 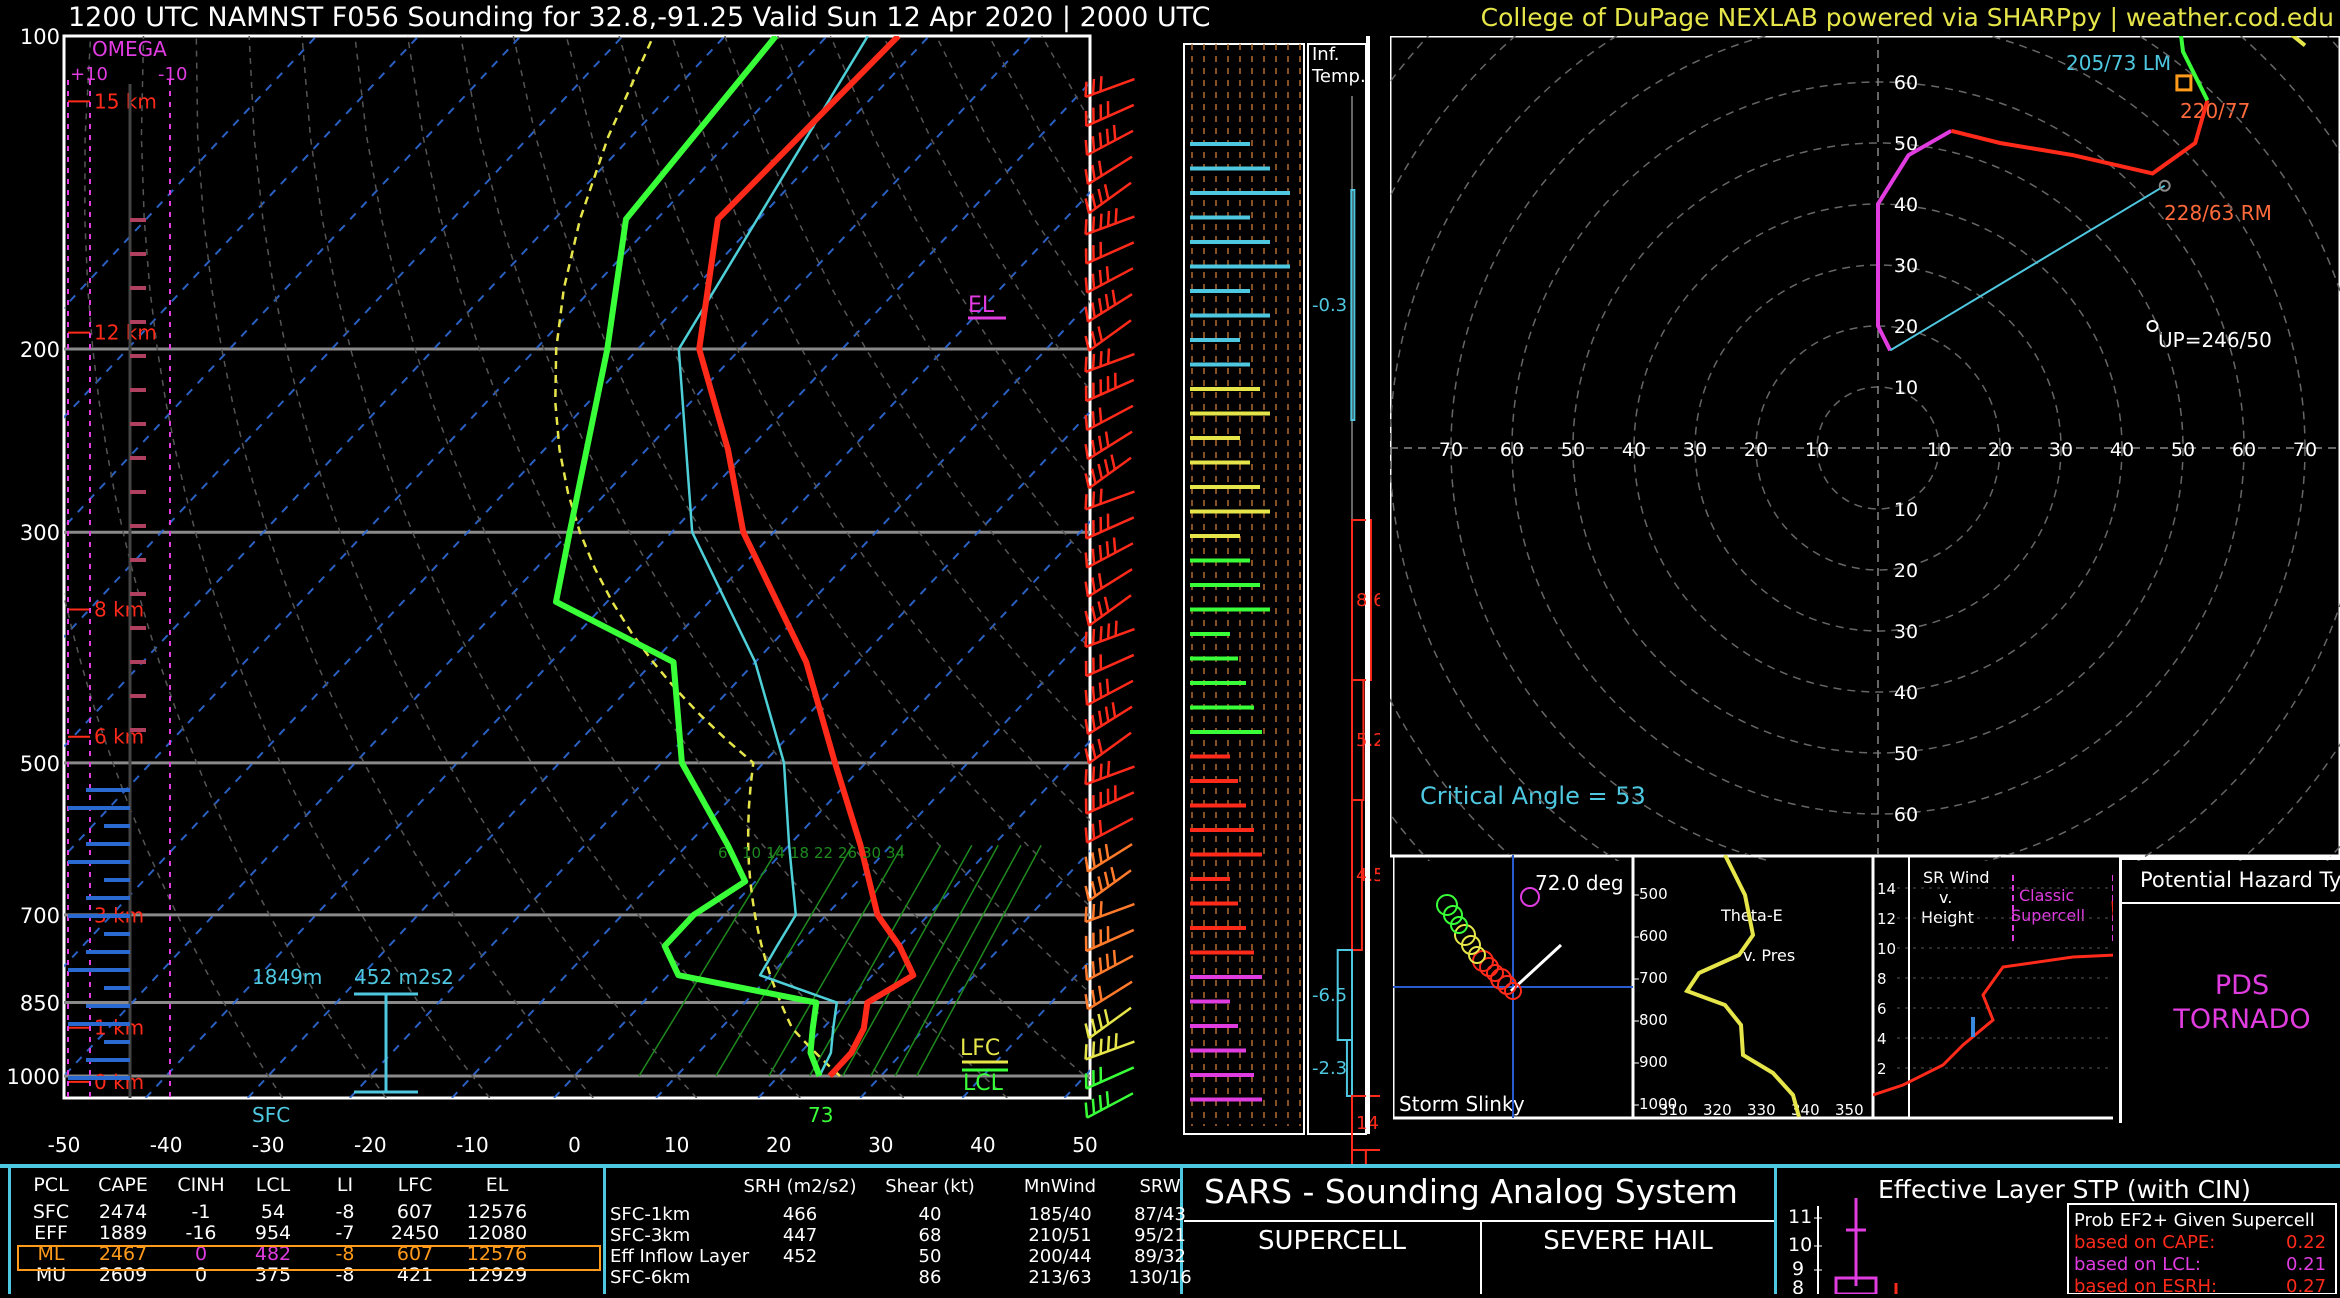 What do you see at coordinates (930, 1277) in the screenshot?
I see `kinematics-cell: 86` at bounding box center [930, 1277].